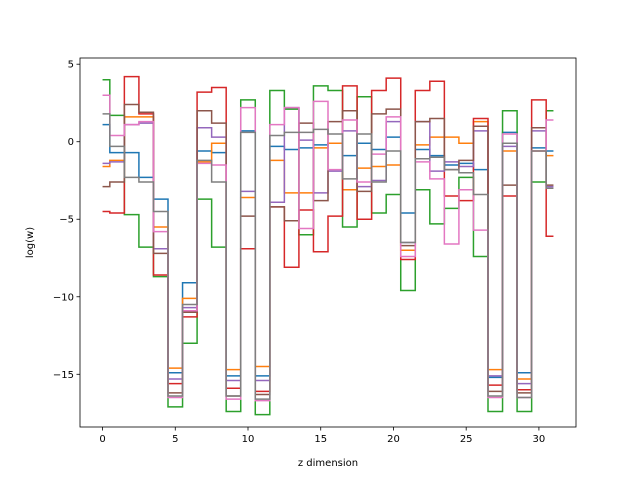 Image resolution: width=640 pixels, height=480 pixels. What do you see at coordinates (175, 439) in the screenshot?
I see `x-tick-label: 5` at bounding box center [175, 439].